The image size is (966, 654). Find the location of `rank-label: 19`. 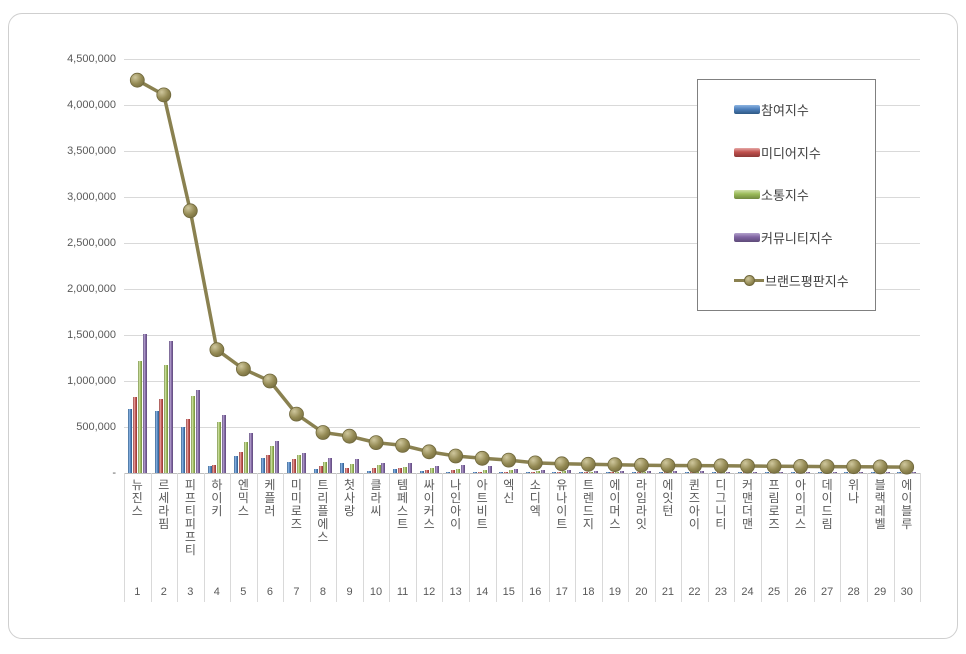

rank-label: 19 is located at coordinates (614, 592).